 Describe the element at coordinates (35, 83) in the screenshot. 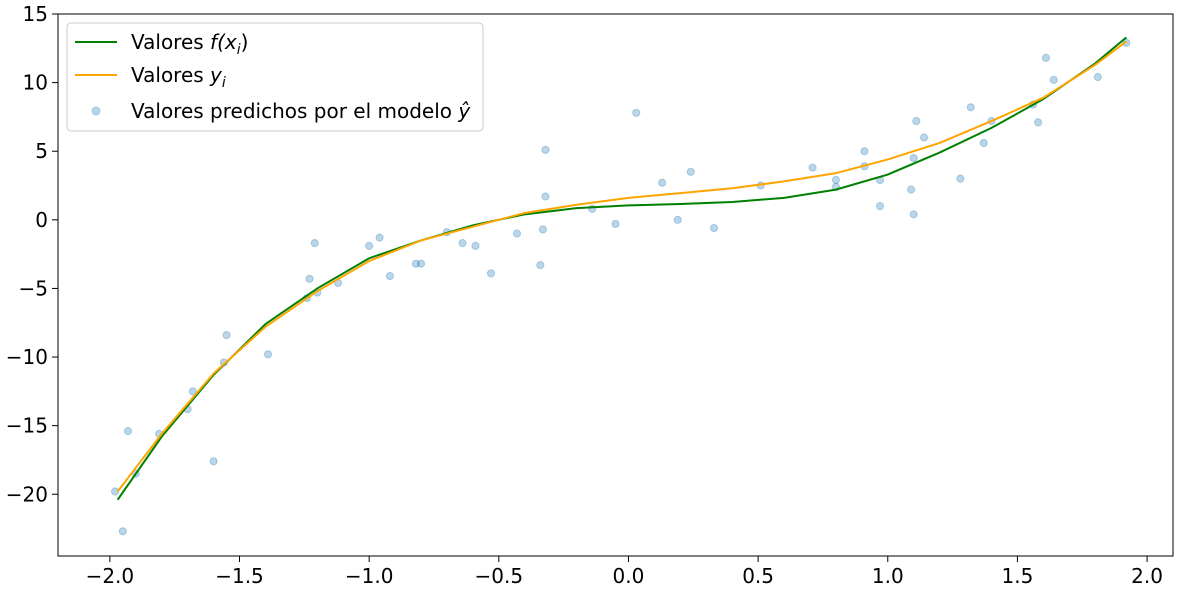

I see `y-tick-label: 10` at that location.